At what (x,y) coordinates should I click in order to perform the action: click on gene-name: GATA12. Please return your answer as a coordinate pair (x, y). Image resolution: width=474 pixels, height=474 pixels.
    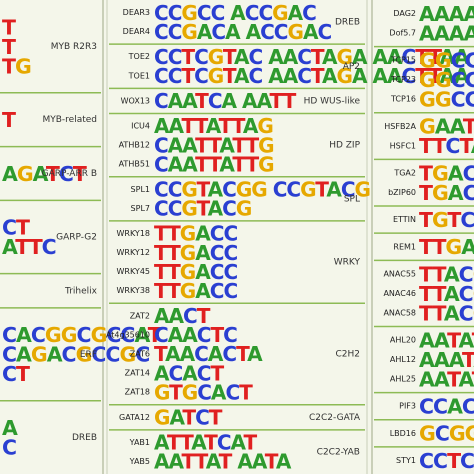
    Looking at the image, I should click on (134, 417).